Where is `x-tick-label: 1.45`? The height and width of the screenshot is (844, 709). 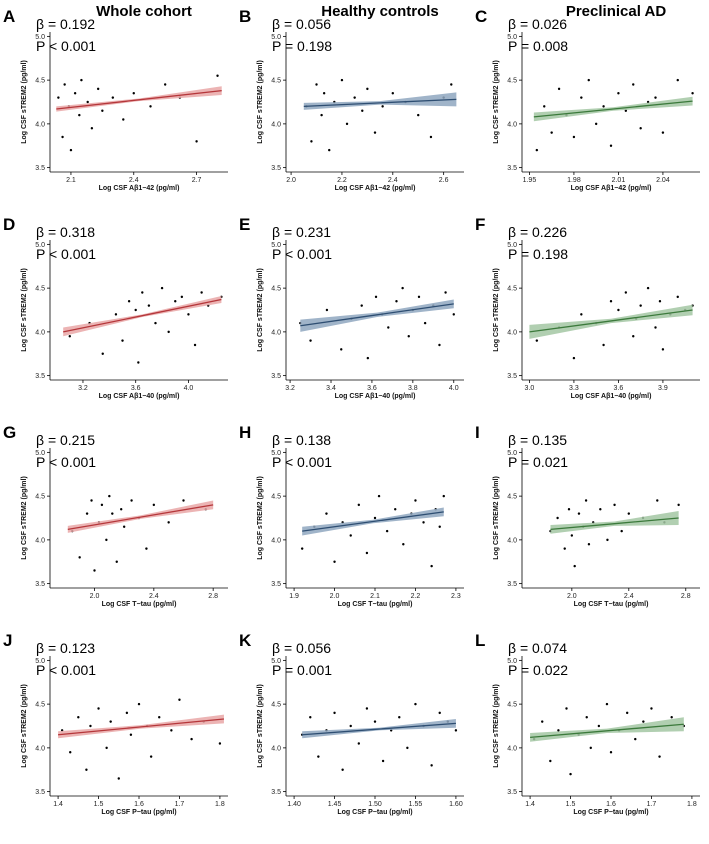 x-tick-label: 1.45 is located at coordinates (335, 804).